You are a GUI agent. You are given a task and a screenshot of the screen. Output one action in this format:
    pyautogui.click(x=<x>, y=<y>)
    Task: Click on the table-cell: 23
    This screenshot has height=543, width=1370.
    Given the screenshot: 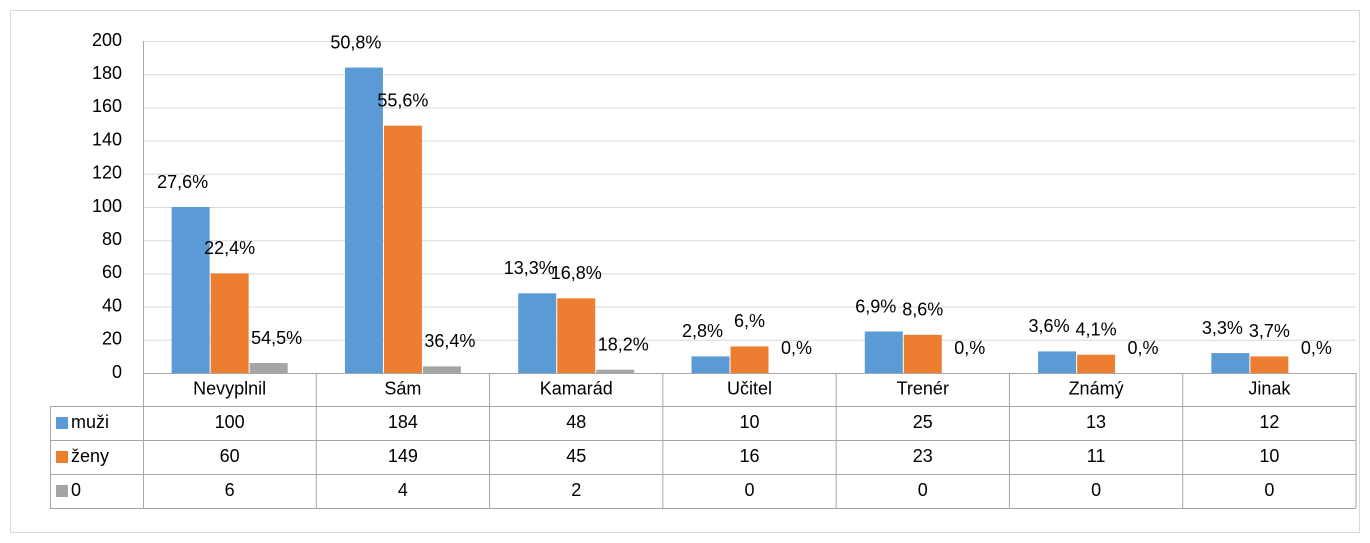 What is the action you would take?
    pyautogui.click(x=923, y=456)
    